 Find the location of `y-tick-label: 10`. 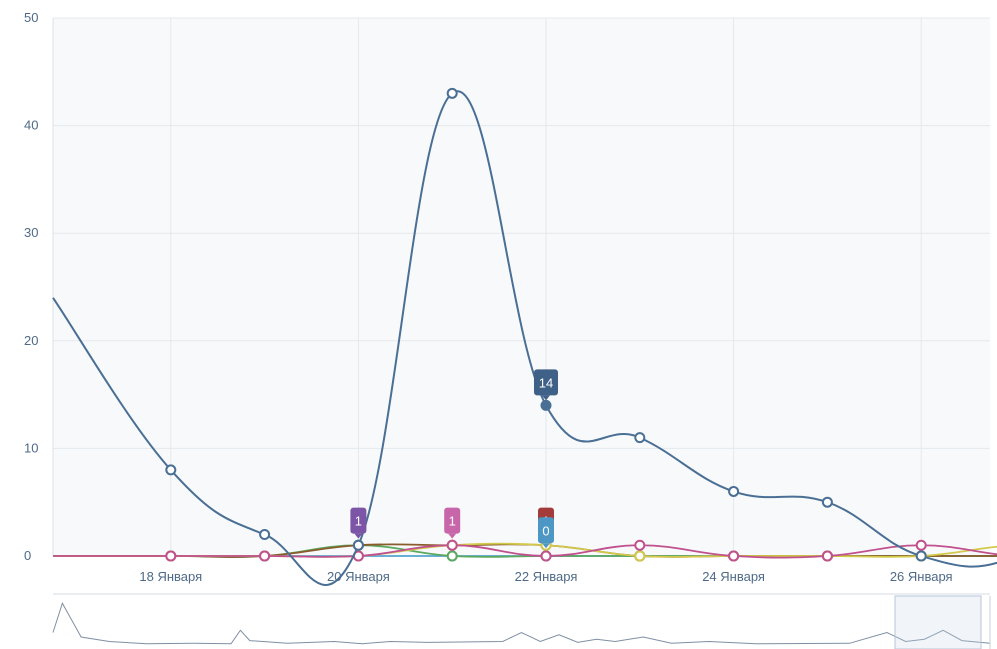

y-tick-label: 10 is located at coordinates (31, 447).